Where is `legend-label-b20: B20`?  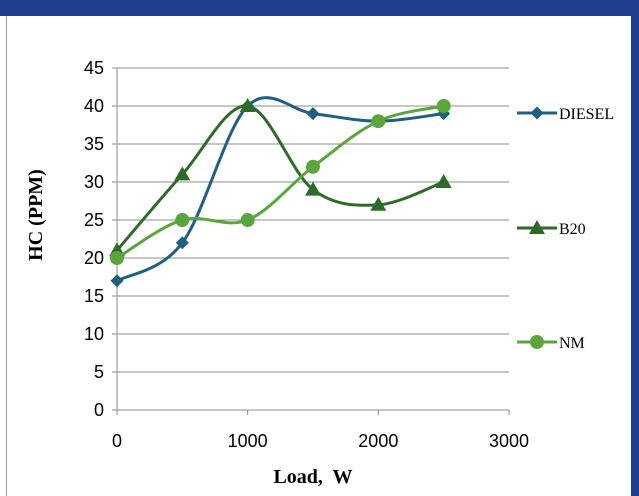 legend-label-b20: B20 is located at coordinates (572, 229).